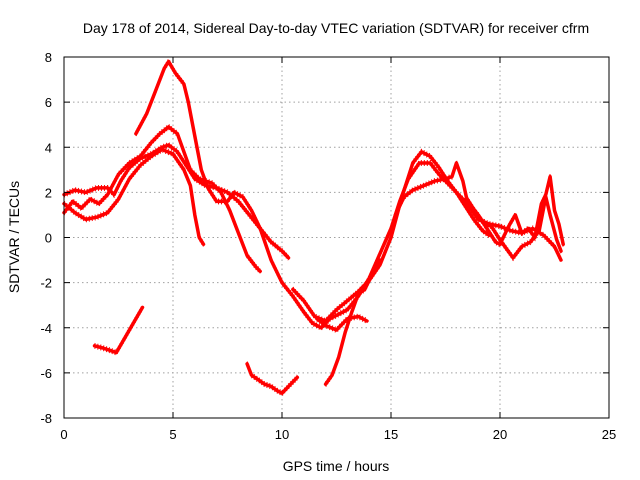  Describe the element at coordinates (336, 466) in the screenshot. I see `x-axis-label: GPS time / hours` at that location.